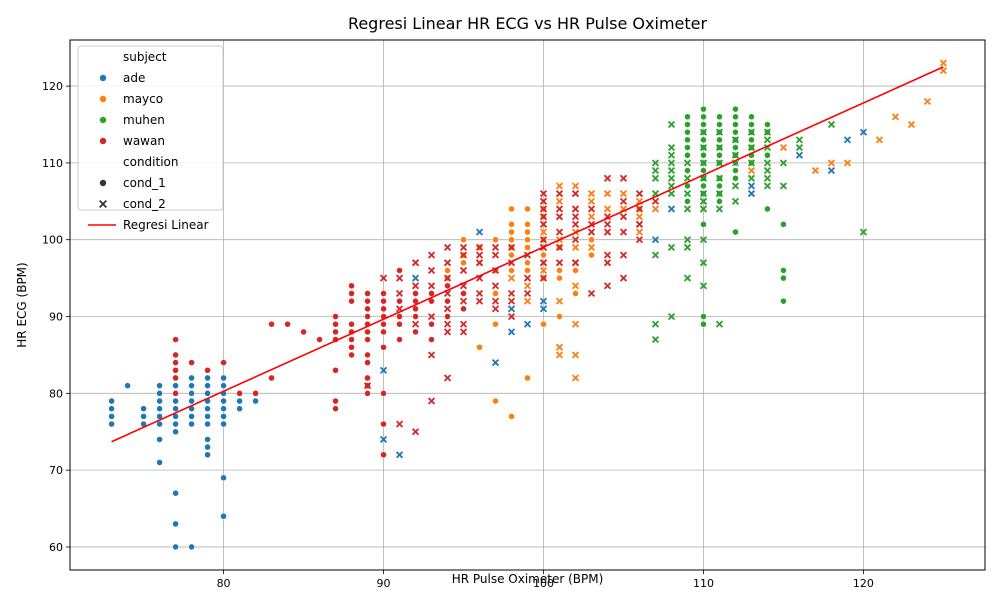 This screenshot has width=1000, height=604. I want to click on y-axis-label: HR ECG (BPM), so click(22, 304).